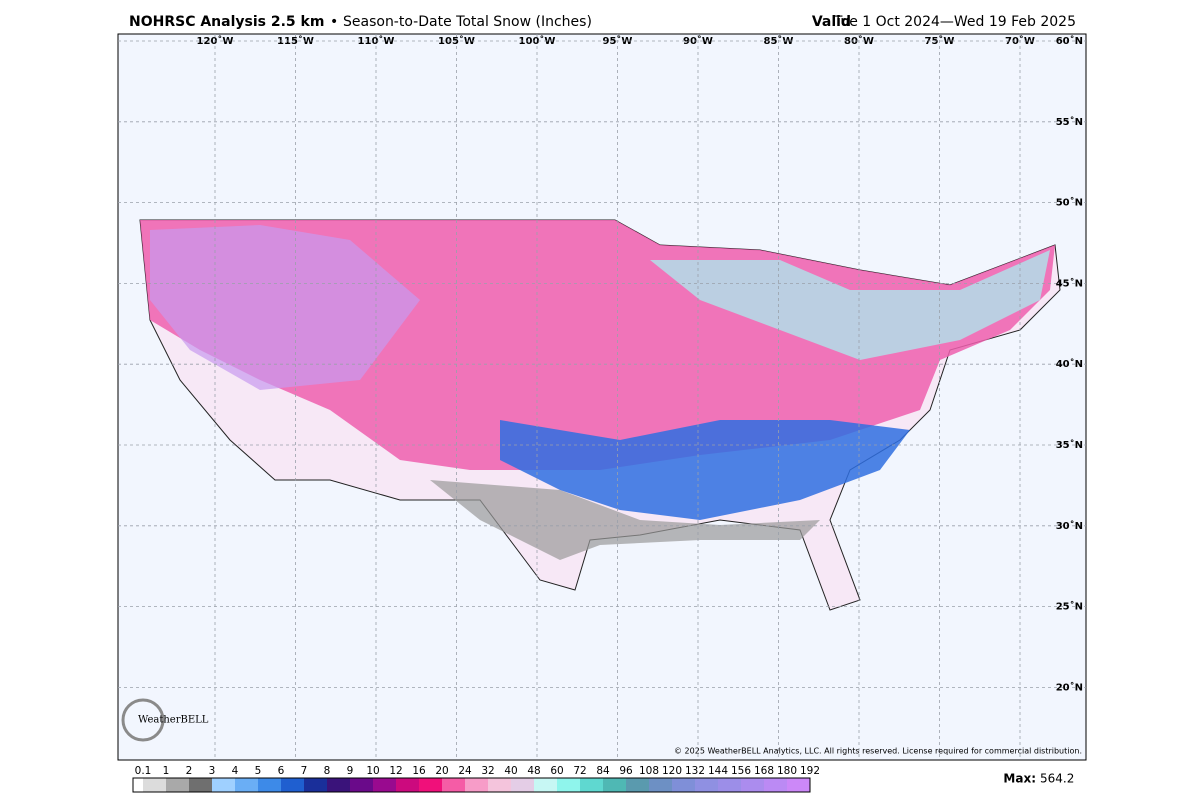  I want to click on logo: WeatherBELL, so click(165, 720).